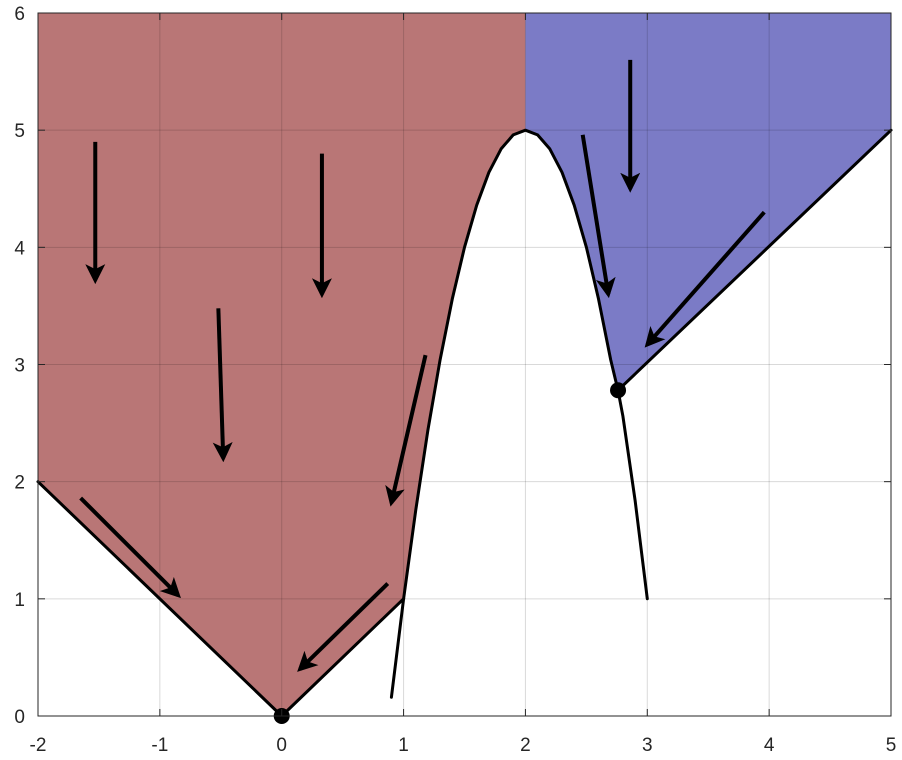 The height and width of the screenshot is (760, 902). I want to click on x-tick-label: 1, so click(403, 745).